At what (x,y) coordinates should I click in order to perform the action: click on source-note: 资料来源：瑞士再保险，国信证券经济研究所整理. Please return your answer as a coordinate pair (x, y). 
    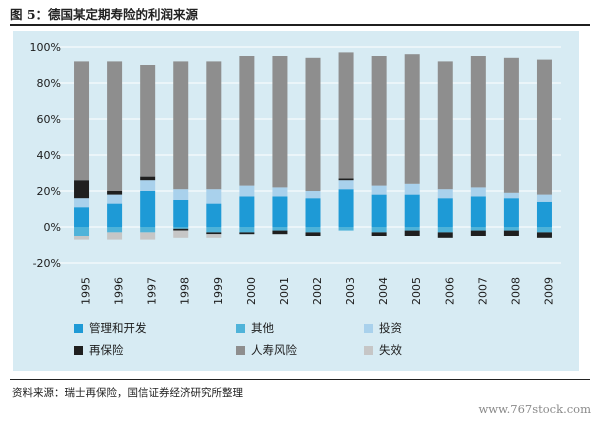
    Looking at the image, I should click on (127, 393).